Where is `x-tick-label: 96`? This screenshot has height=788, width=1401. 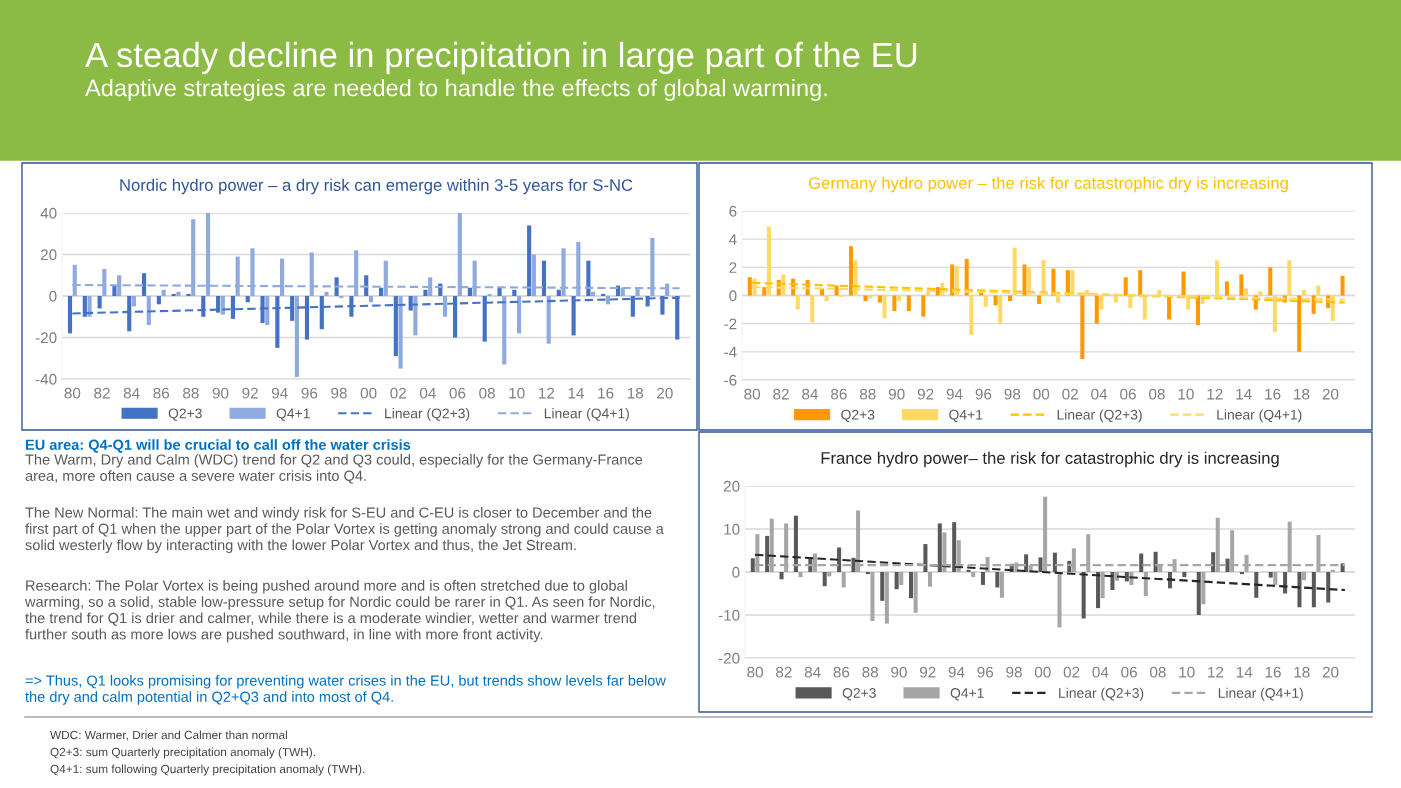 x-tick-label: 96 is located at coordinates (985, 672).